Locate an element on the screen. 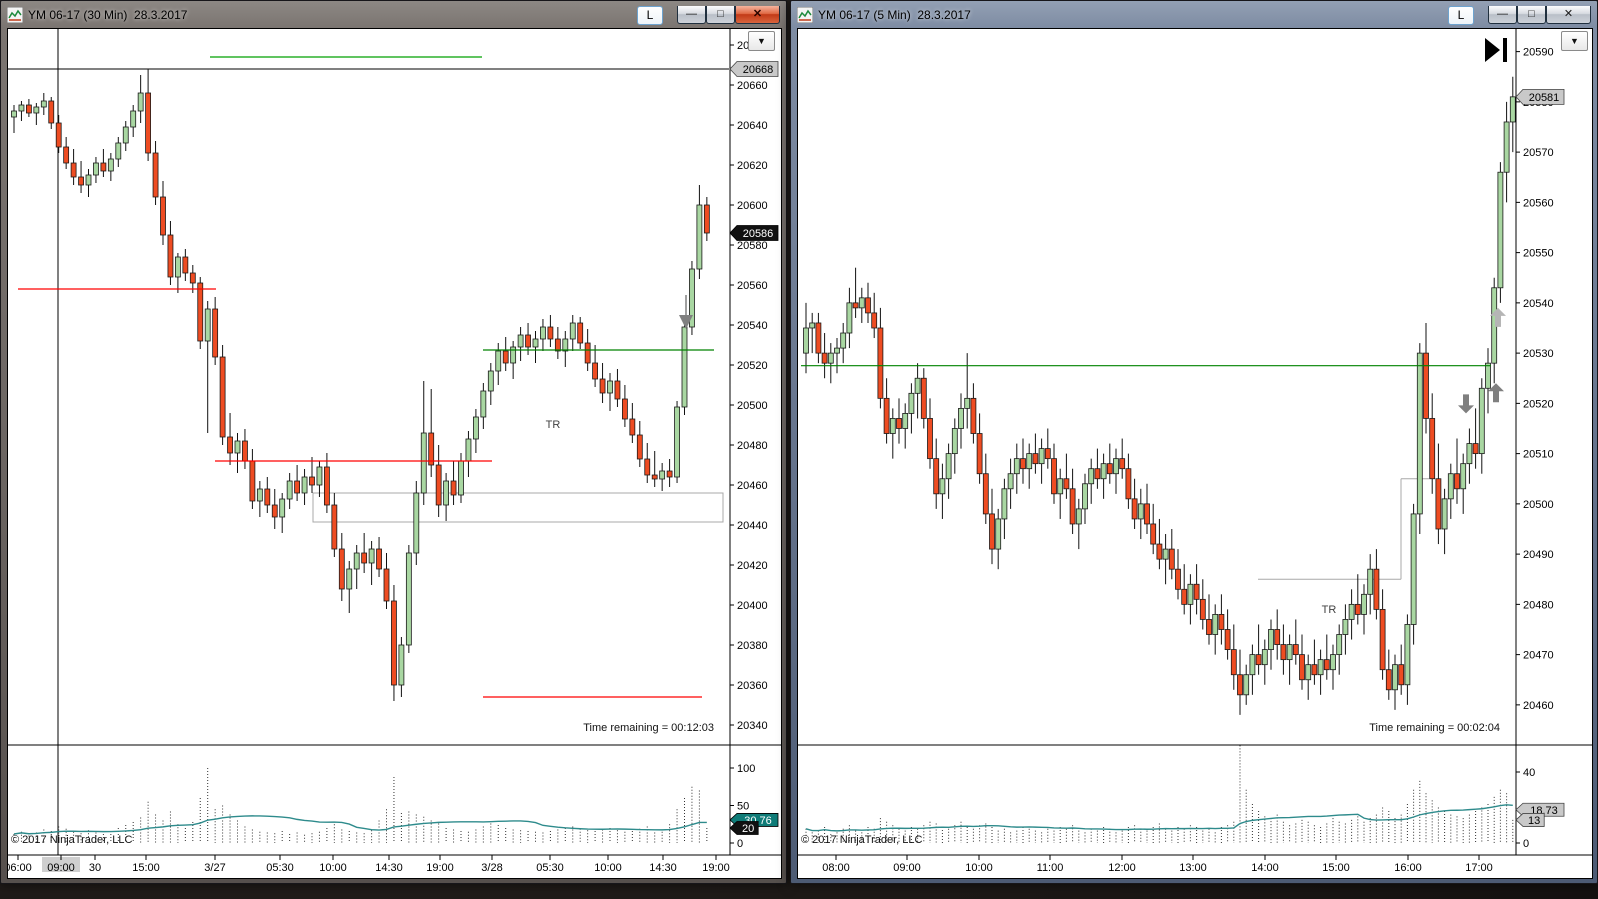 The image size is (1598, 899). svg-text: 20490 is located at coordinates (1538, 555).